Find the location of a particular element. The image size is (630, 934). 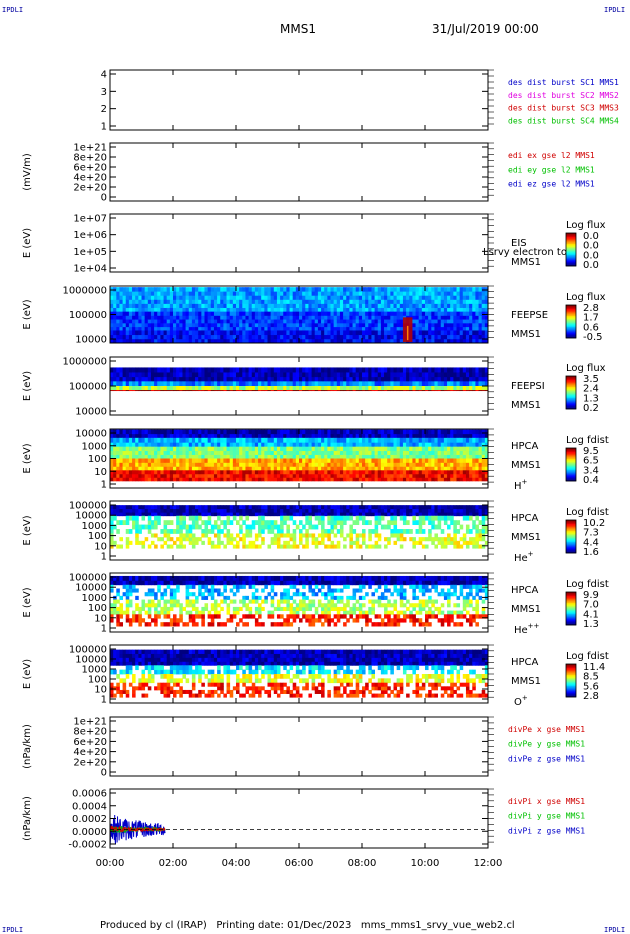

panel-frame is located at coordinates (299, 100).